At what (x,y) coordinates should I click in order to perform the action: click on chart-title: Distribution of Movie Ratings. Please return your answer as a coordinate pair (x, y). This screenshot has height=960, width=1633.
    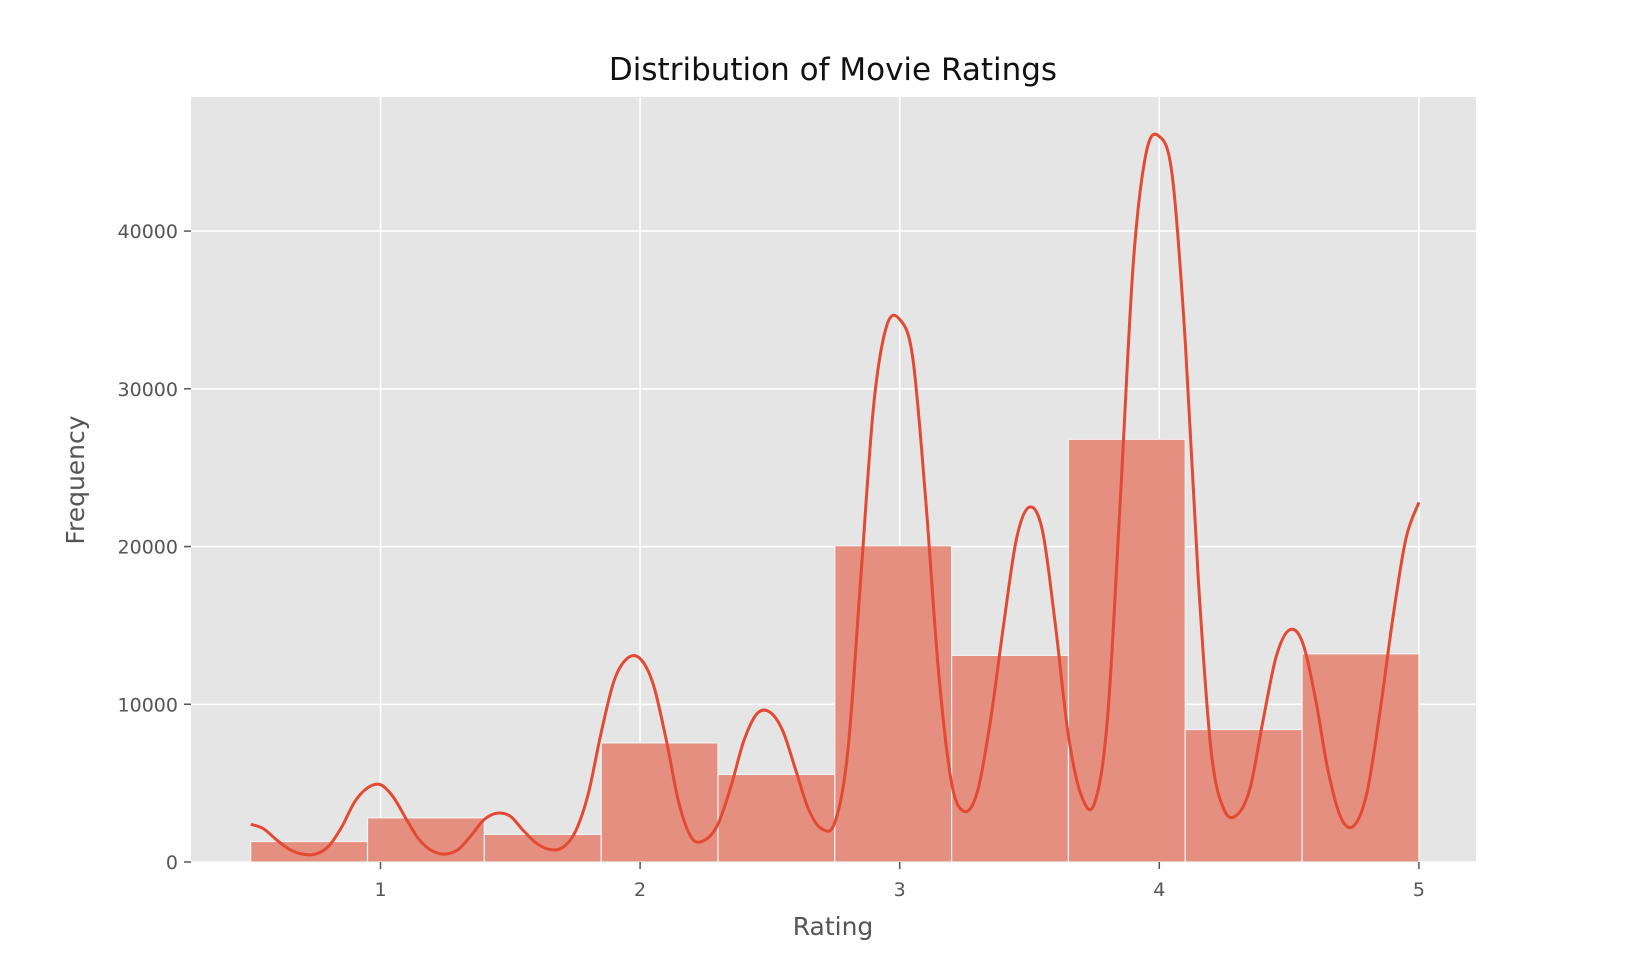
    Looking at the image, I should click on (833, 70).